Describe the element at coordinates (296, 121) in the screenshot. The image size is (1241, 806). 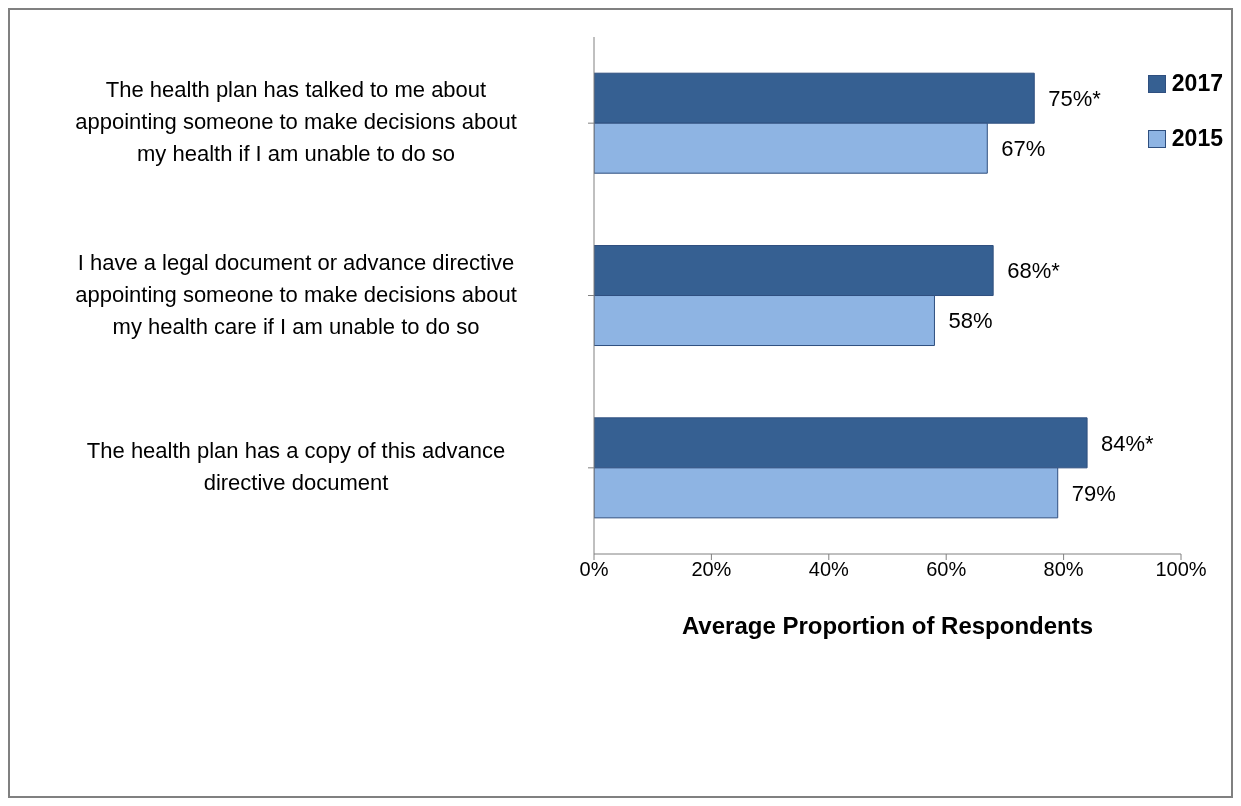
I see `y-tick-label: The health plan has talked to me about appointing someone to make decisions about my health if I am unable to do so` at that location.